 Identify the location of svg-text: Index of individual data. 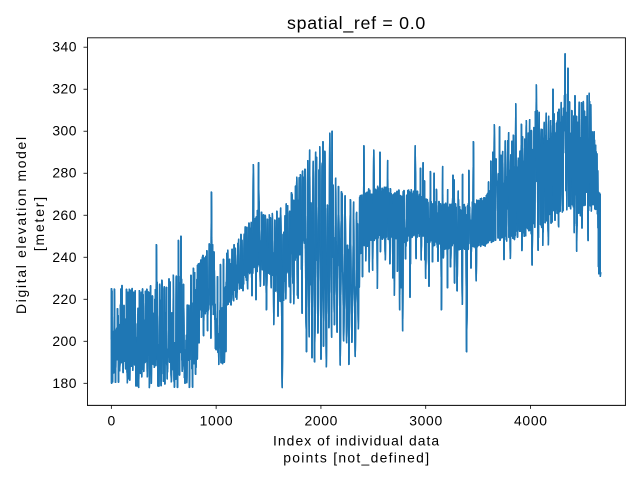
(356, 441).